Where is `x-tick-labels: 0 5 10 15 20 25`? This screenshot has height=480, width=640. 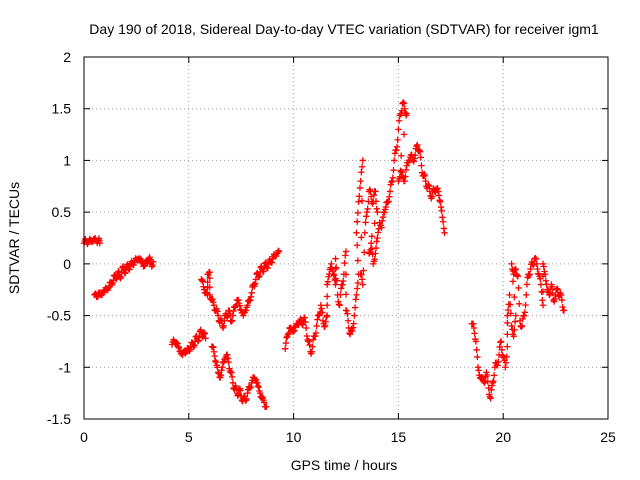
x-tick-labels: 0 5 10 15 20 25 is located at coordinates (348, 437).